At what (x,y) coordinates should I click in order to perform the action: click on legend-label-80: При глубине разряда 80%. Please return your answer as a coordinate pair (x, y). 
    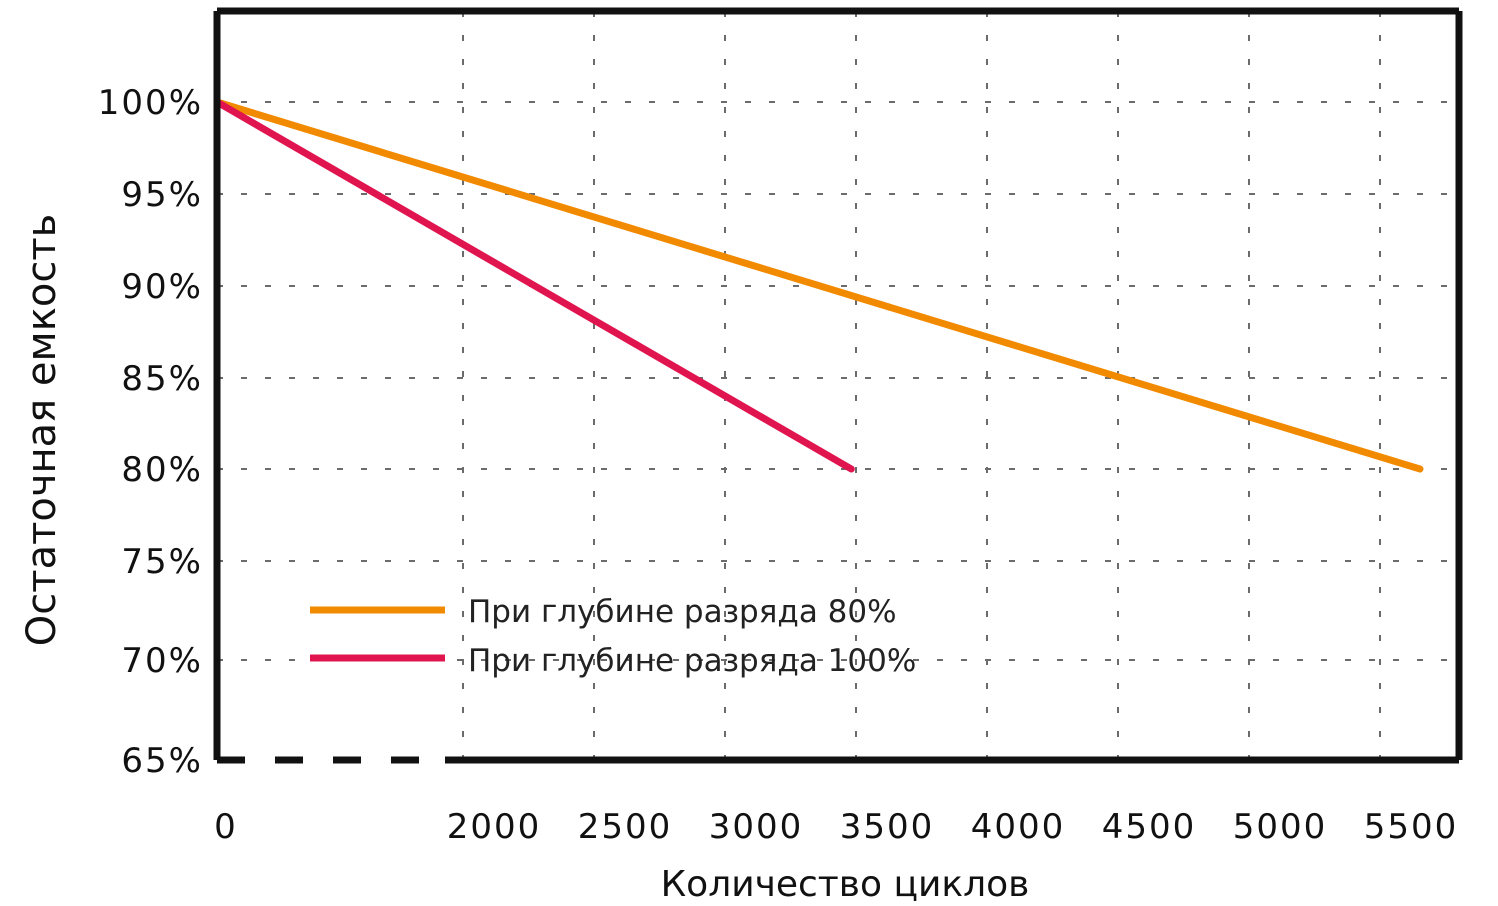
    Looking at the image, I should click on (682, 612).